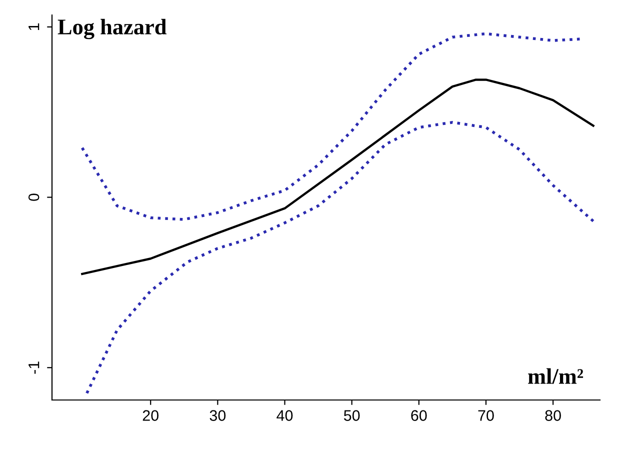  What do you see at coordinates (284, 415) in the screenshot?
I see `x-tick-label: 40` at bounding box center [284, 415].